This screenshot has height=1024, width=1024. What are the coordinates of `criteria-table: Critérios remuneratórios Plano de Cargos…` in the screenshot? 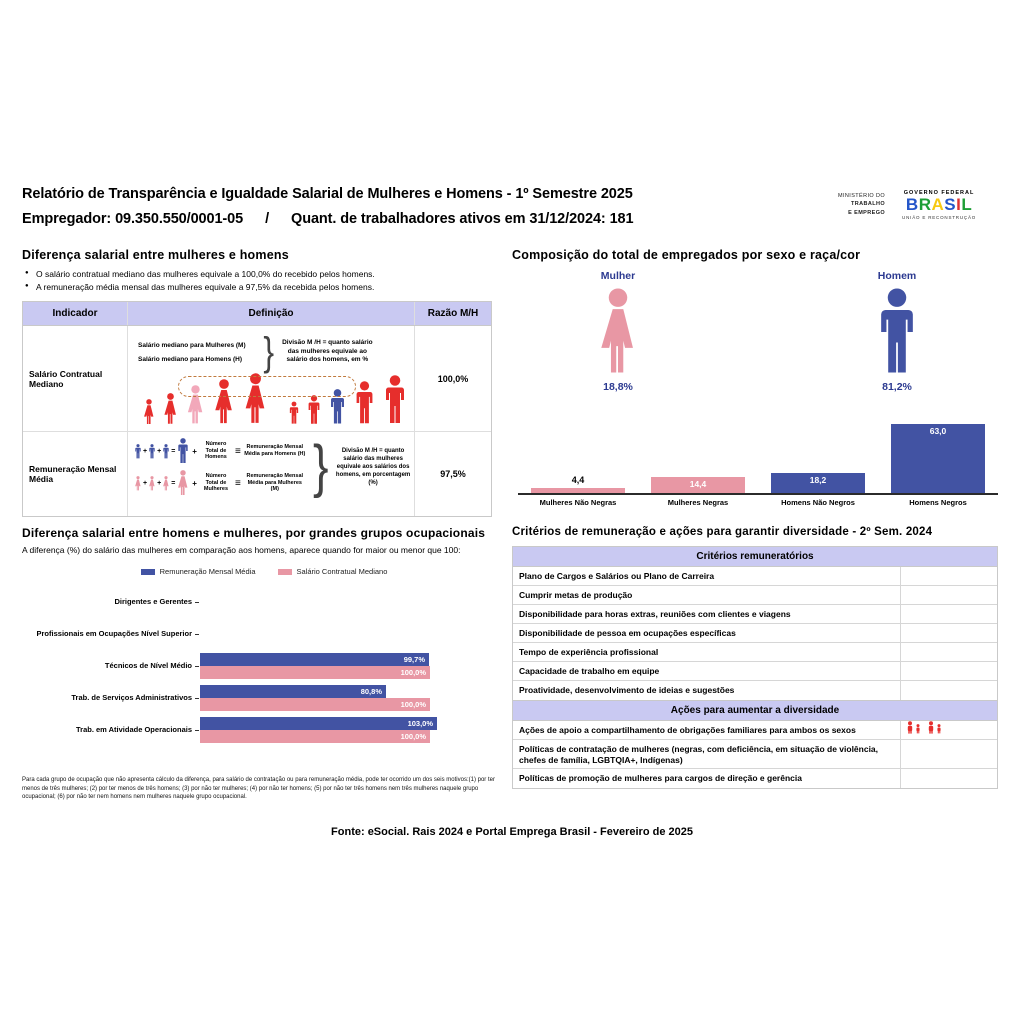 It's located at (755, 668).